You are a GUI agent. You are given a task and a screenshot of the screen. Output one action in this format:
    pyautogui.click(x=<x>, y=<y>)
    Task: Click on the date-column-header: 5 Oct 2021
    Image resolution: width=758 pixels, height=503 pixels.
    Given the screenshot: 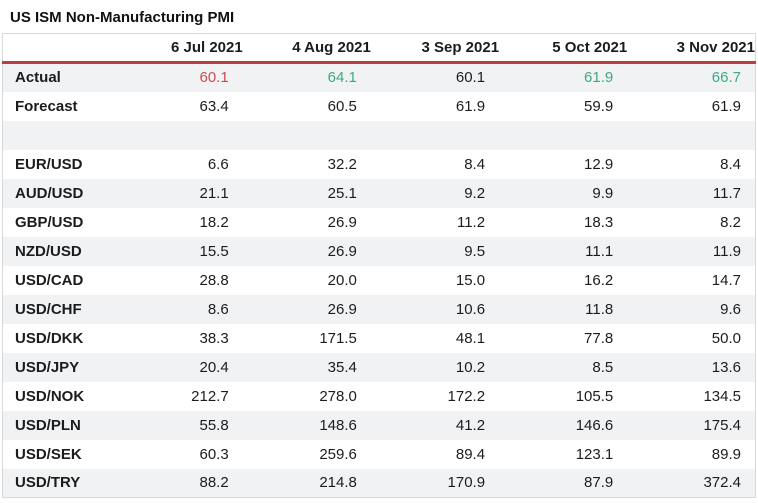 What is the action you would take?
    pyautogui.click(x=563, y=48)
    